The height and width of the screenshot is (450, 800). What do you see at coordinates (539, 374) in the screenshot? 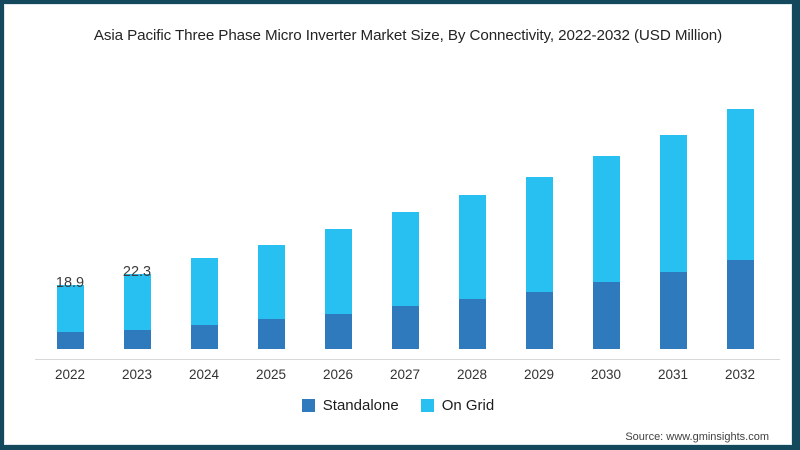
I see `x-tick-2029: 2029` at bounding box center [539, 374].